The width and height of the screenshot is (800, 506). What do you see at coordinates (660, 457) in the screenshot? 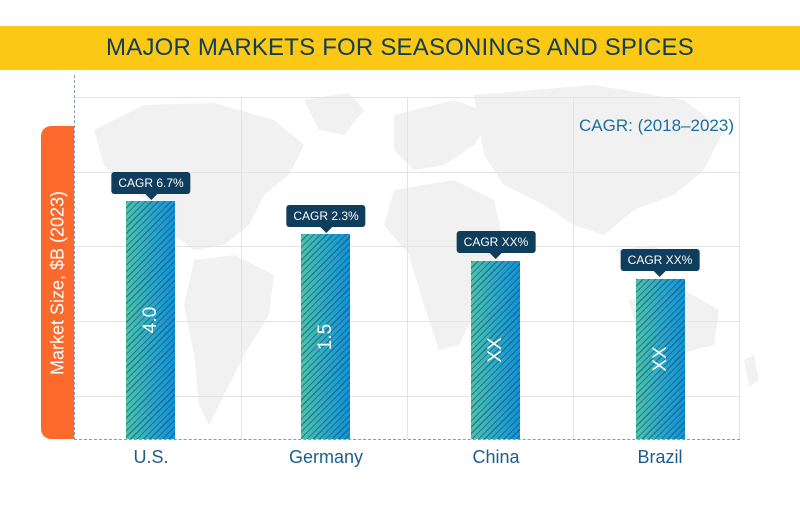
I see `x-label-brazil: Brazil` at bounding box center [660, 457].